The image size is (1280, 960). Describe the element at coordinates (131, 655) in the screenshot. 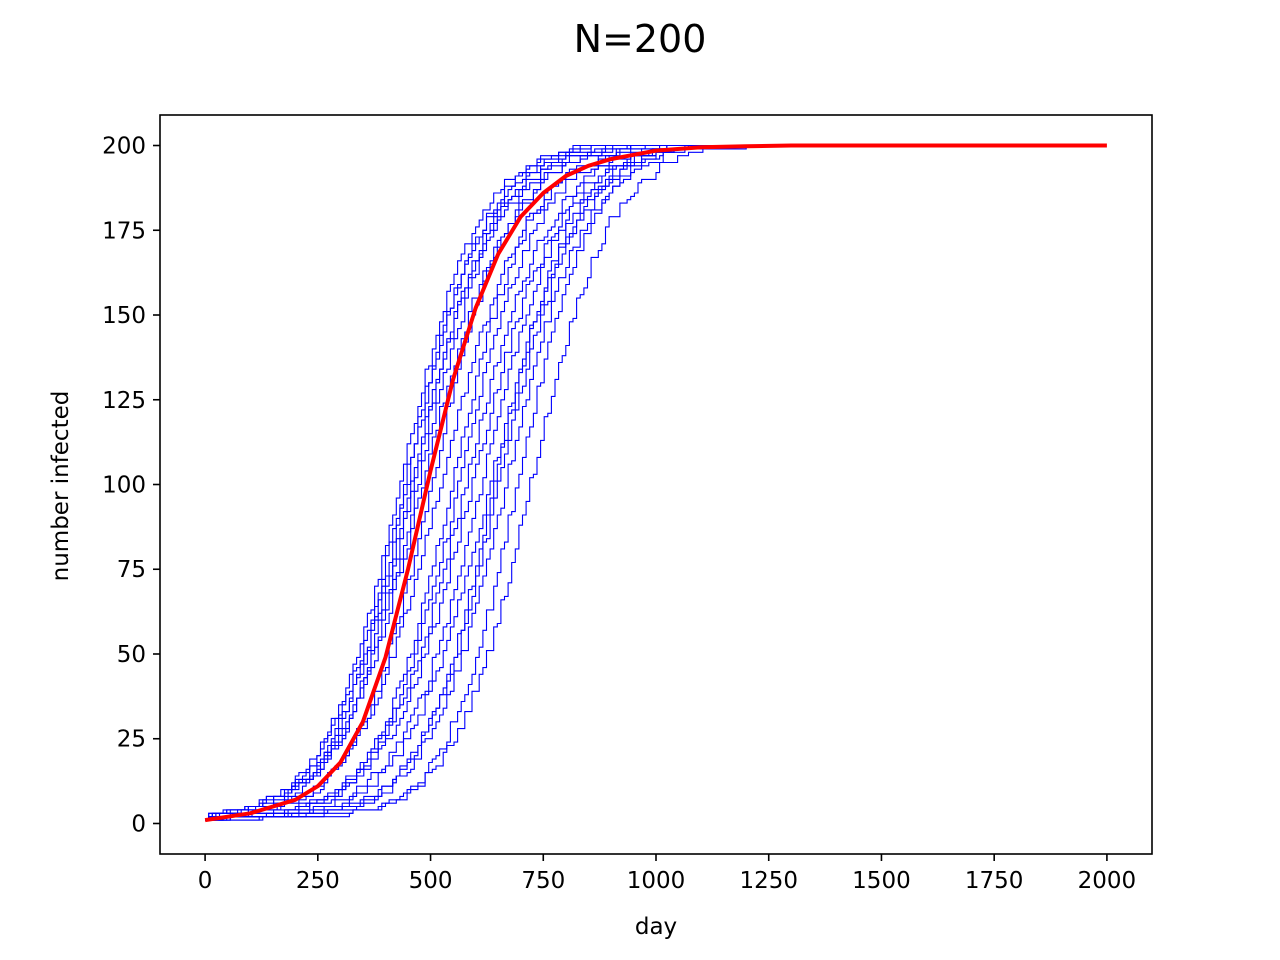

I see `y-tick-label: 50` at that location.